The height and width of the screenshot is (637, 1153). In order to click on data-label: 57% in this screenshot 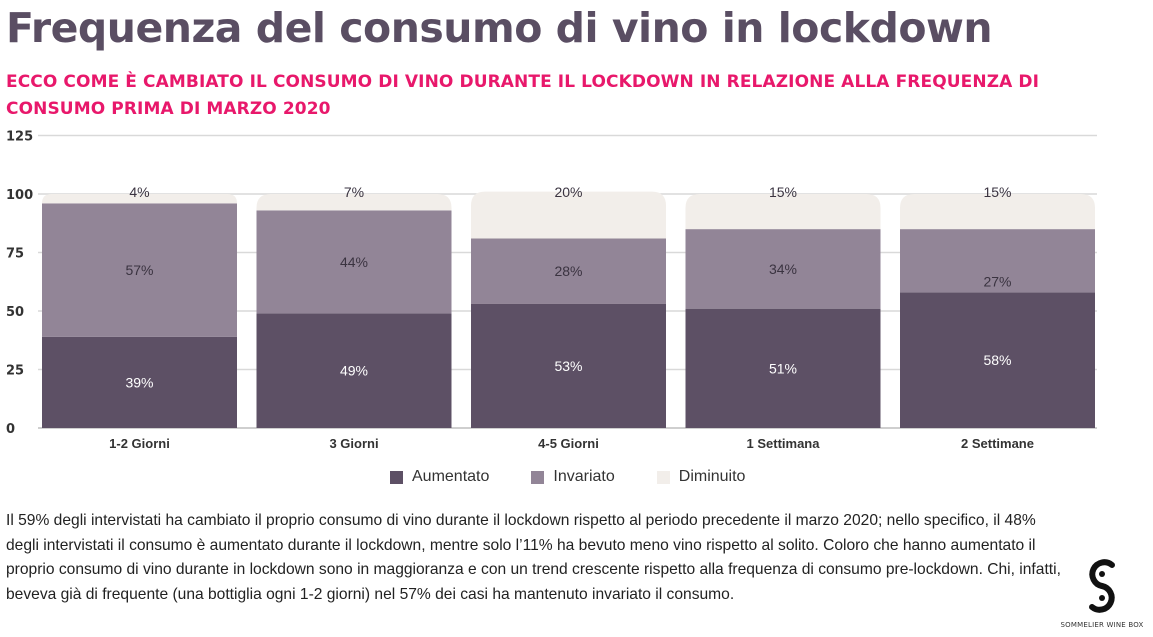, I will do `click(139, 270)`.